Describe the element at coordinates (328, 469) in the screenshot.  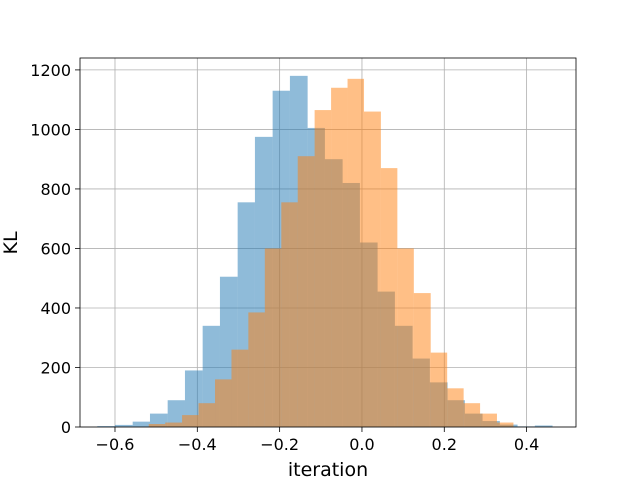
I see `x-axis-label: iteration` at that location.